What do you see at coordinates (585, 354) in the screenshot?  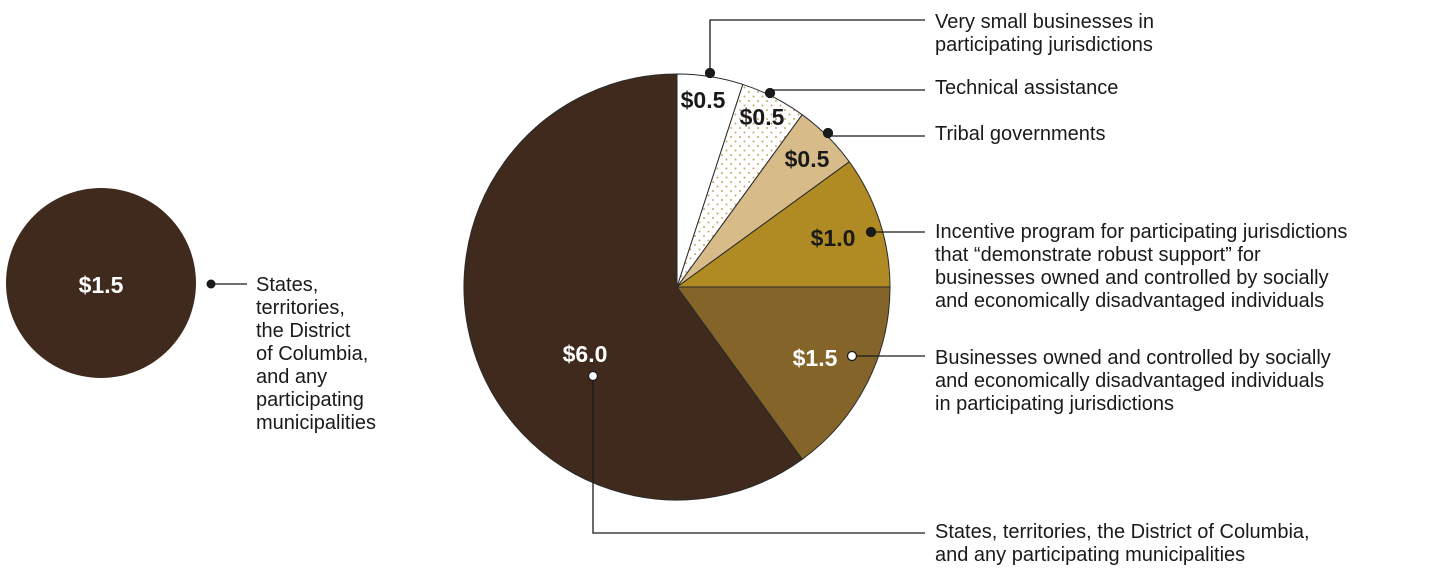 I see `slice-value-label: $6.0` at bounding box center [585, 354].